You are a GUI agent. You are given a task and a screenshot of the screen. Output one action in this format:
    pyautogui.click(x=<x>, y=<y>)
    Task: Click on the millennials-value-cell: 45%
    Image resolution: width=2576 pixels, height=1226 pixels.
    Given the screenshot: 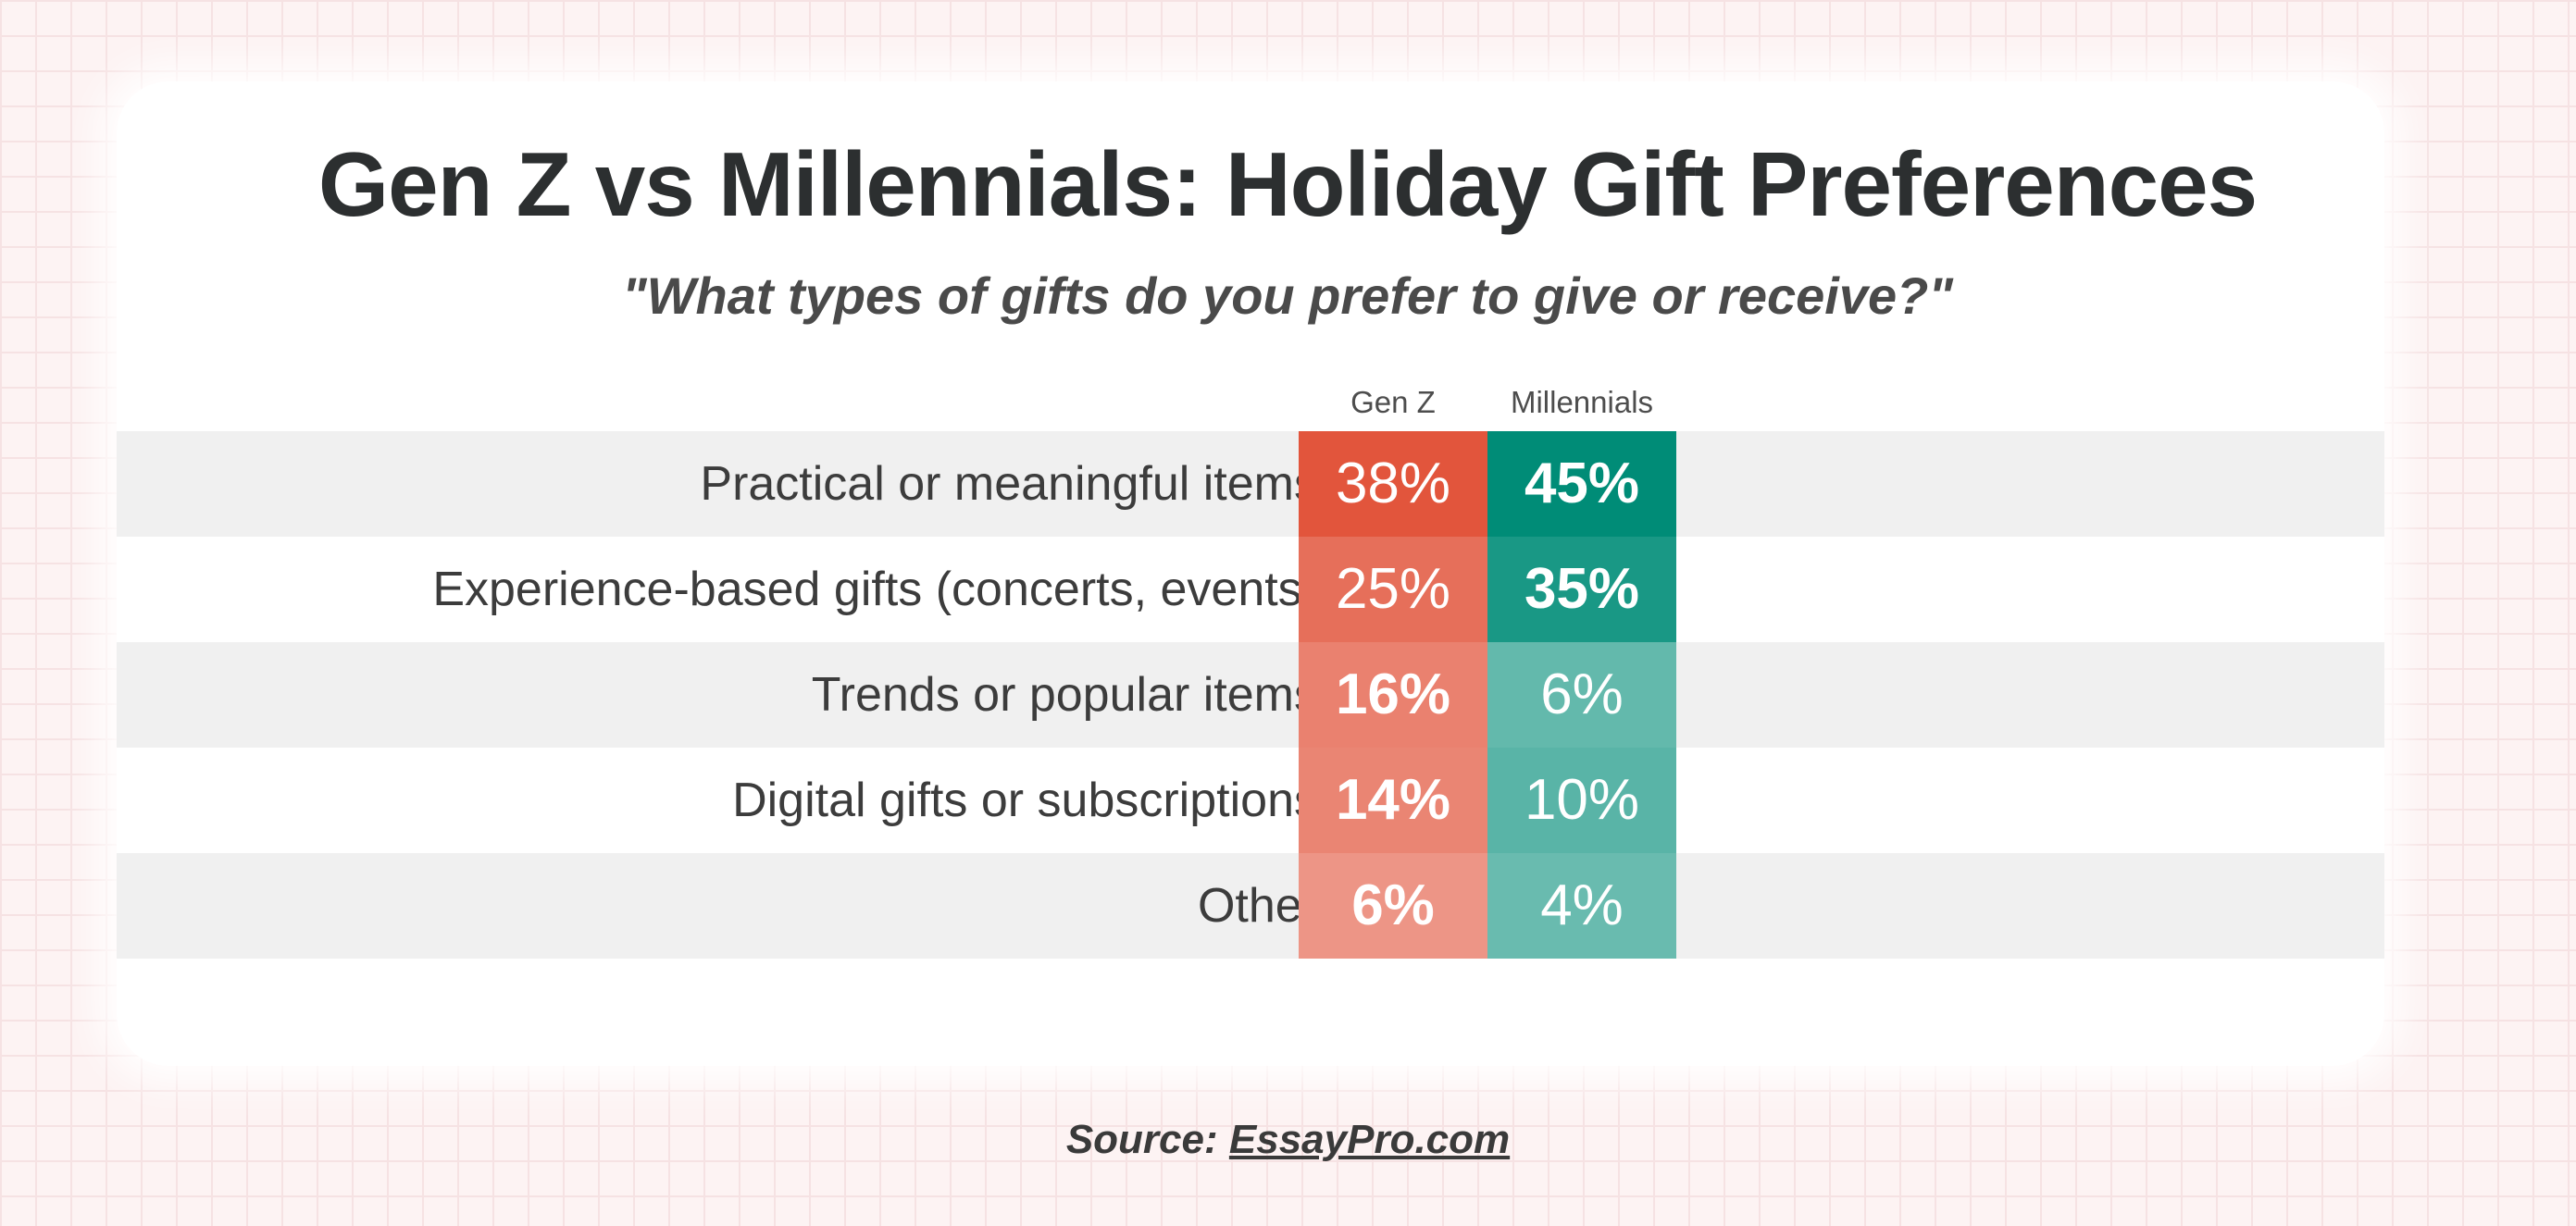 What is the action you would take?
    pyautogui.click(x=1581, y=484)
    